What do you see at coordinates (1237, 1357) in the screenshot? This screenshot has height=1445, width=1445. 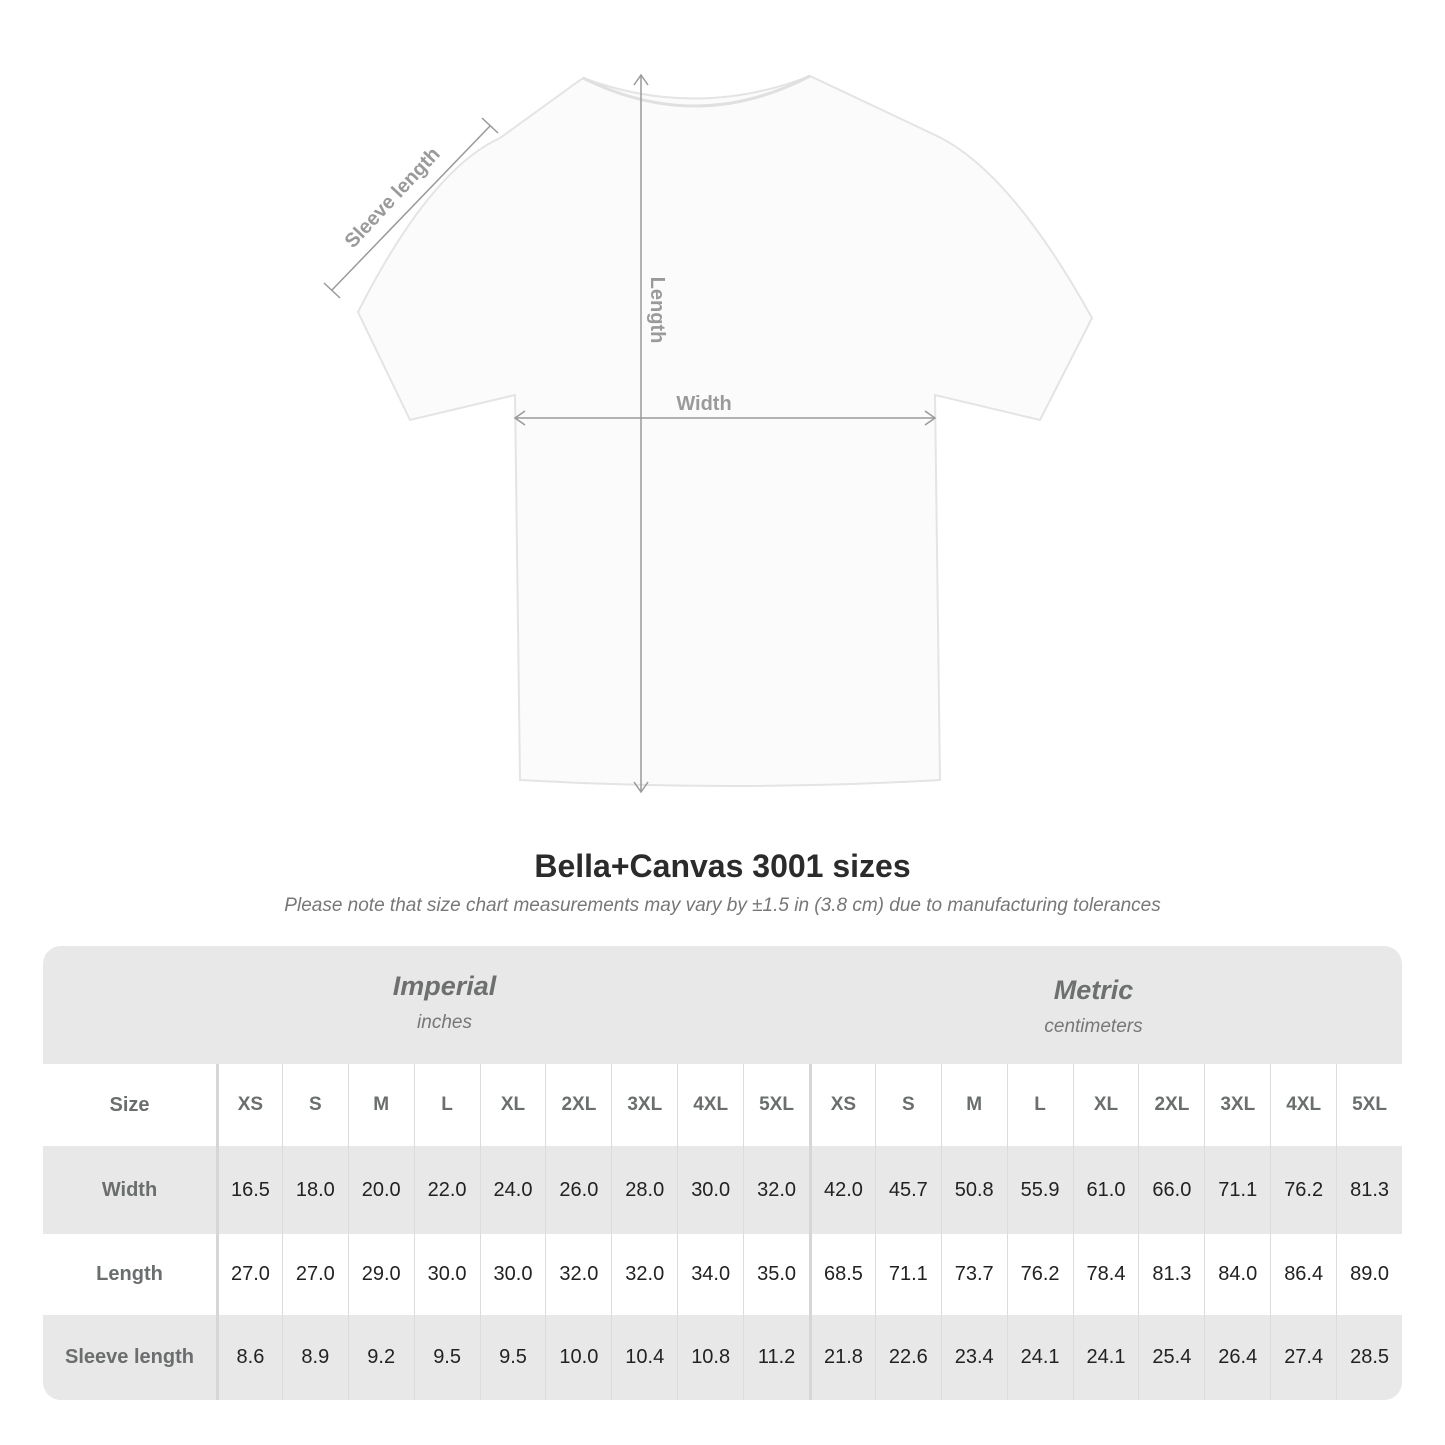 I see `table-cell: 26.4` at bounding box center [1237, 1357].